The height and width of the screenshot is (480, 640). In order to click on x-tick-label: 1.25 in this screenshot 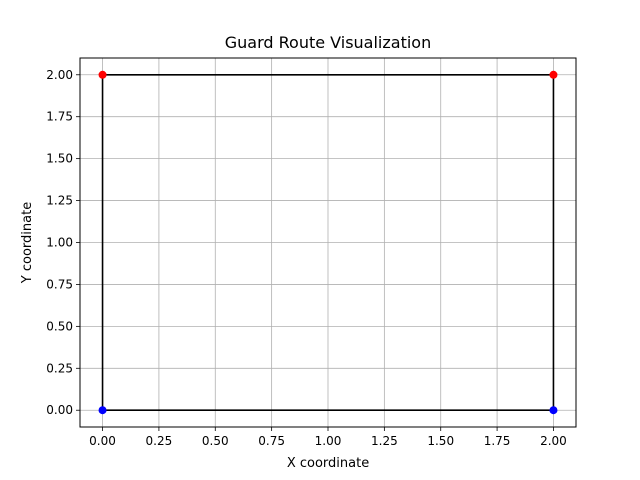, I will do `click(384, 441)`.